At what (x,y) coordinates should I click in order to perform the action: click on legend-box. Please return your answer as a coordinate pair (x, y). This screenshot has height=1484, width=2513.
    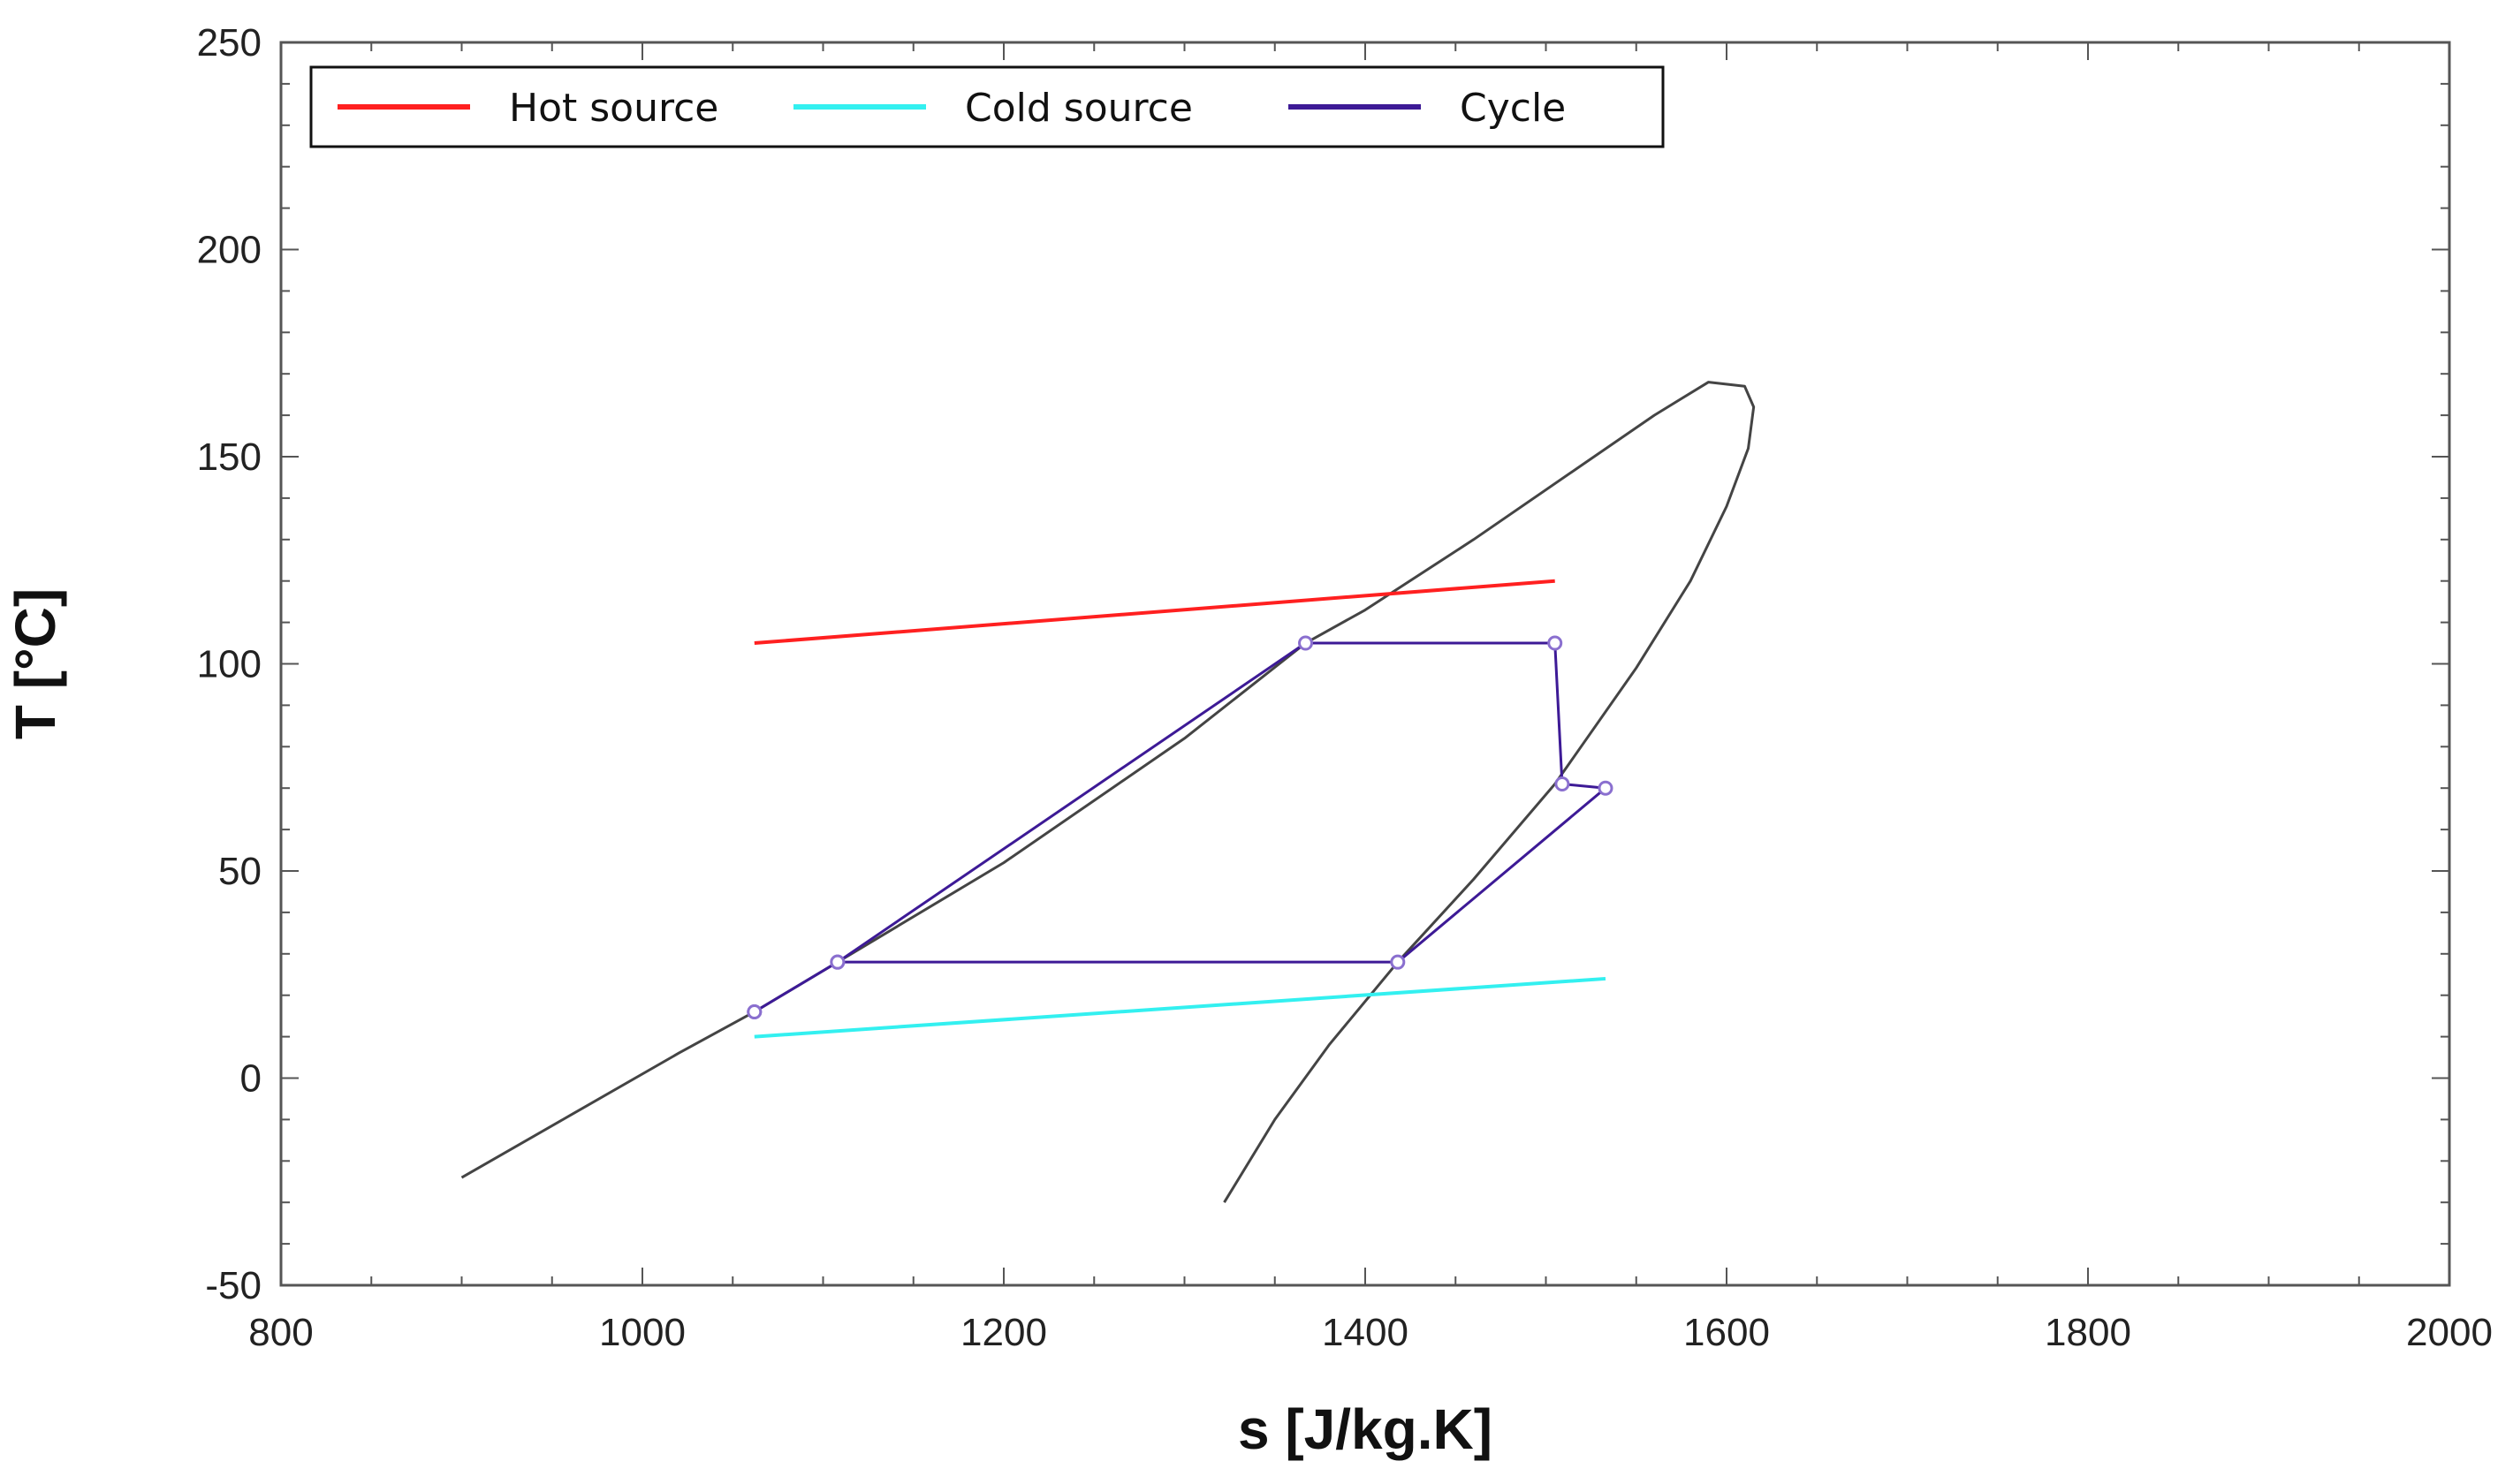
    Looking at the image, I should click on (987, 106).